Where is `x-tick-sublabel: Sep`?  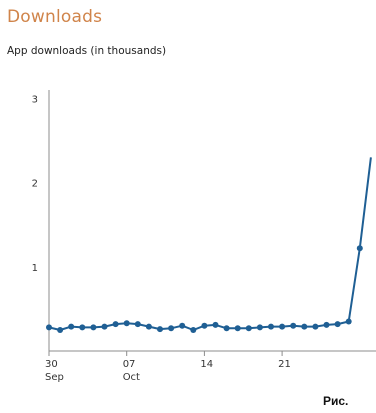 x-tick-sublabel: Sep is located at coordinates (54, 377).